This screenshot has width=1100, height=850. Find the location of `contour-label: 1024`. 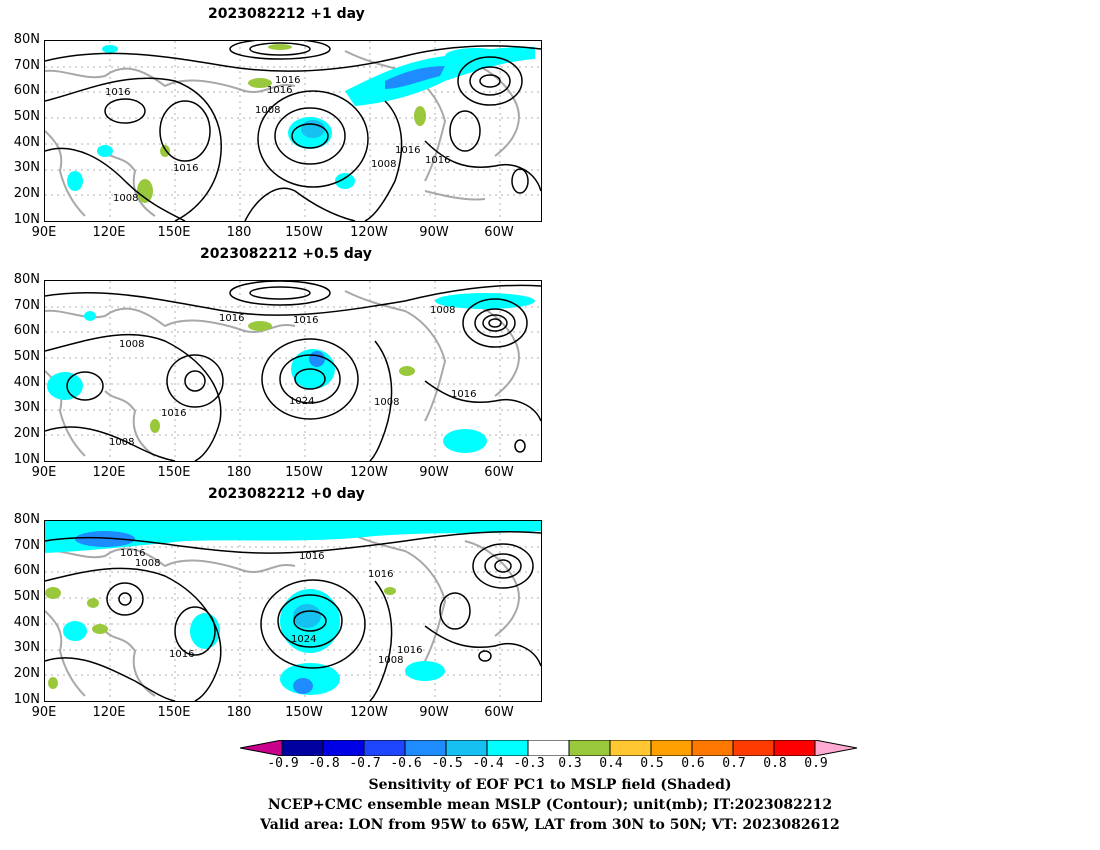

contour-label: 1024 is located at coordinates (303, 639).